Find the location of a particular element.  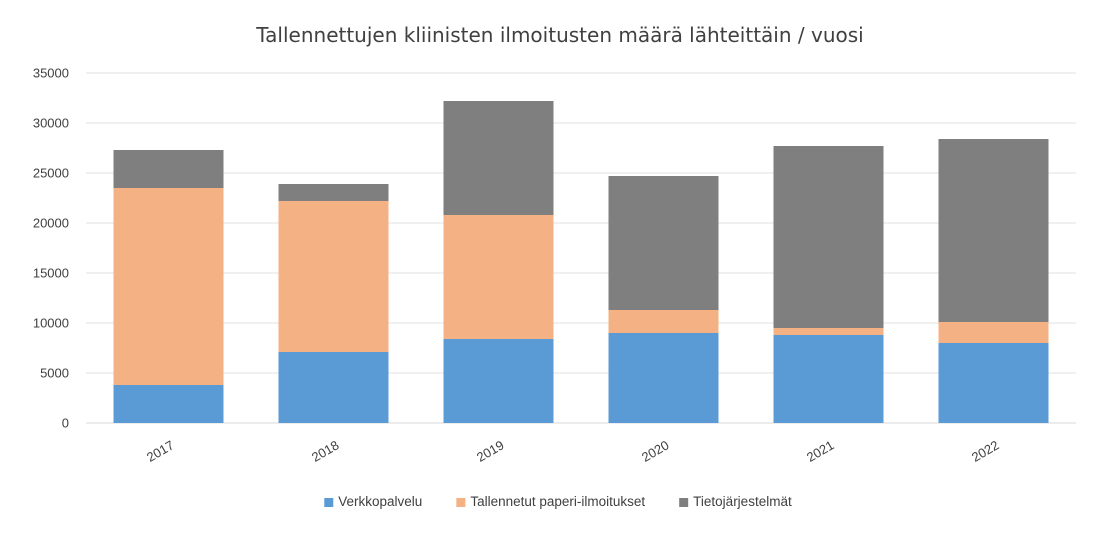

x-tick-label: 2021 is located at coordinates (820, 450).